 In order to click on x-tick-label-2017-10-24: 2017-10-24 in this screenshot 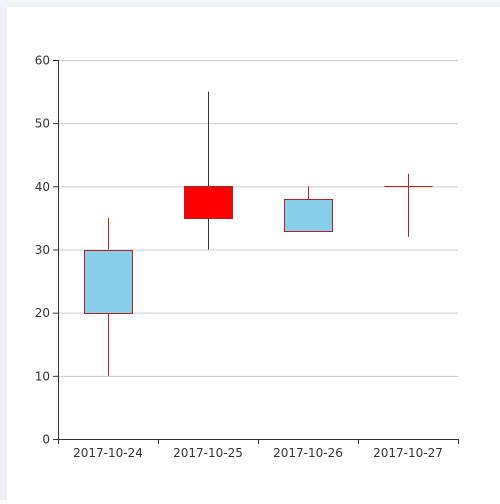, I will do `click(108, 453)`.